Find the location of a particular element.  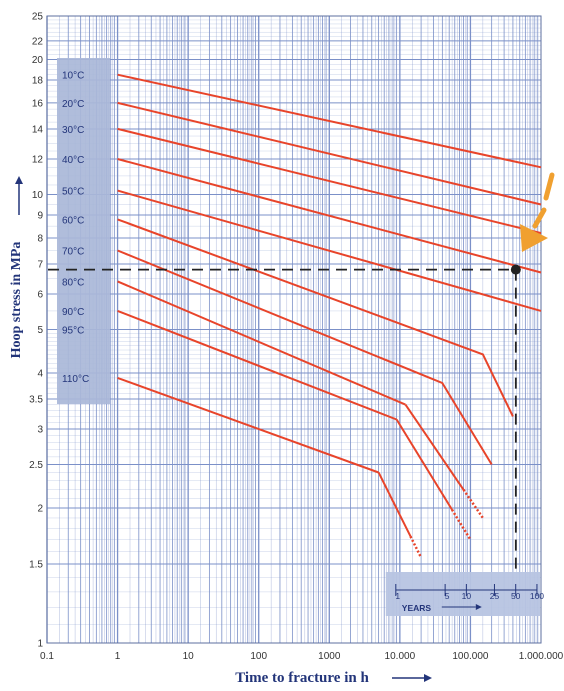

y-tick-label: 9 is located at coordinates (40, 216).